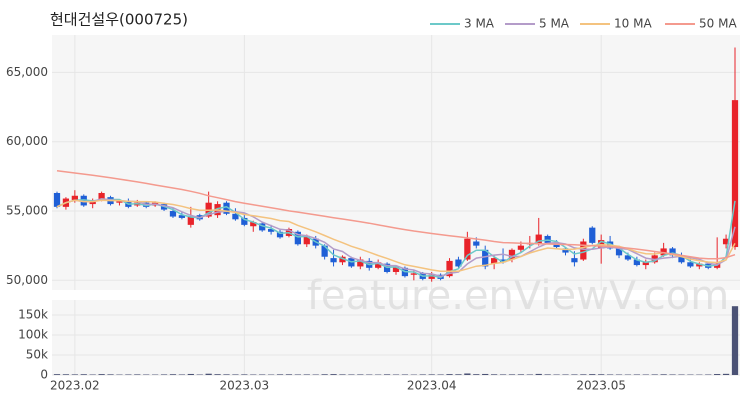 Image resolution: width=750 pixels, height=400 pixels. I want to click on y-tick-label: 55,000, so click(27, 211).